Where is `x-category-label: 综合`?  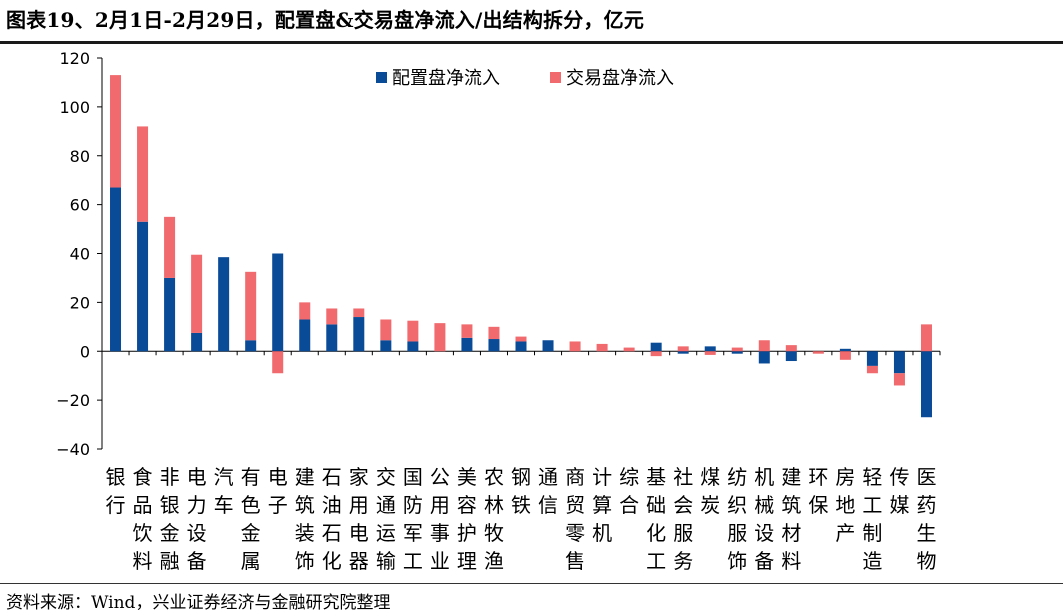 x-category-label: 综合 is located at coordinates (629, 491).